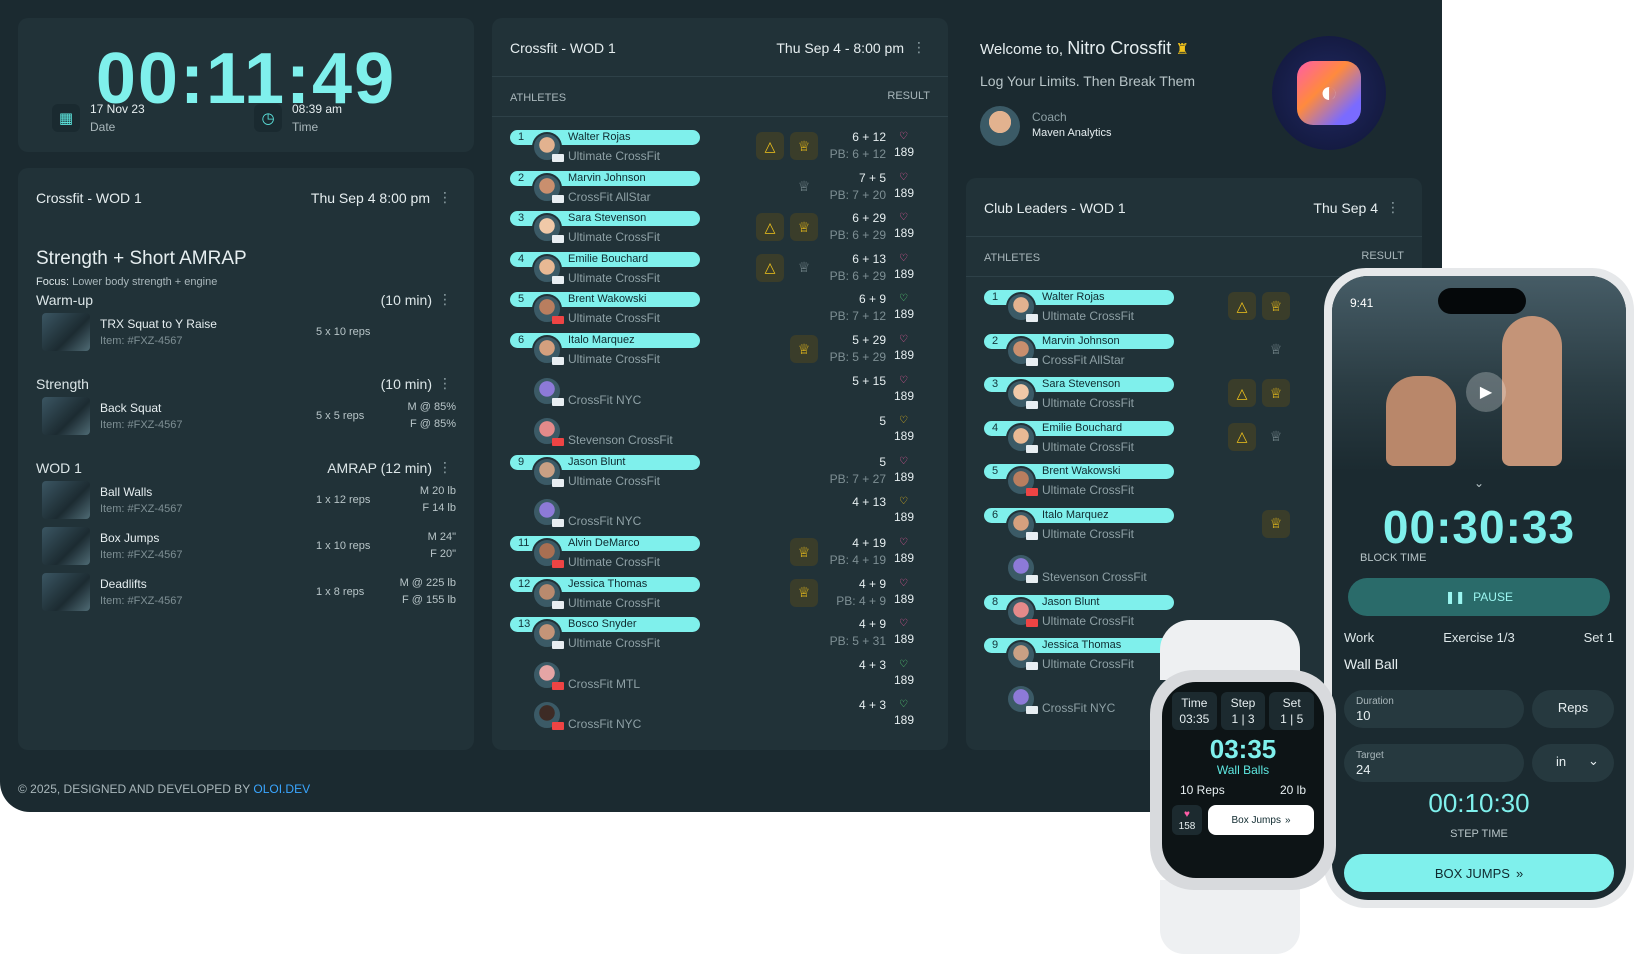 This screenshot has width=1638, height=960. What do you see at coordinates (89, 198) in the screenshot?
I see `wod-title: Crossfit - WOD 1` at bounding box center [89, 198].